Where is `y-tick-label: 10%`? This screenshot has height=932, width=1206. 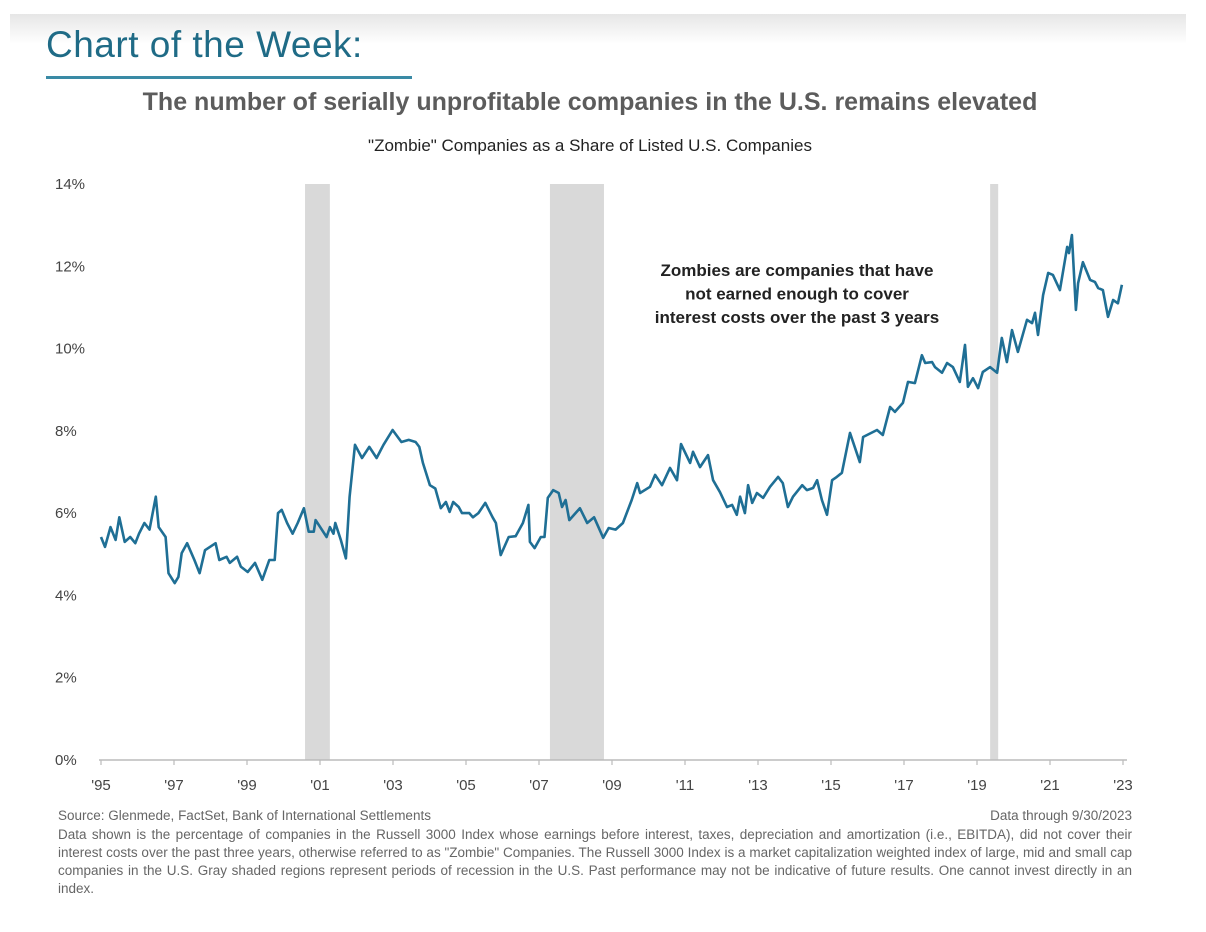 y-tick-label: 10% is located at coordinates (70, 349).